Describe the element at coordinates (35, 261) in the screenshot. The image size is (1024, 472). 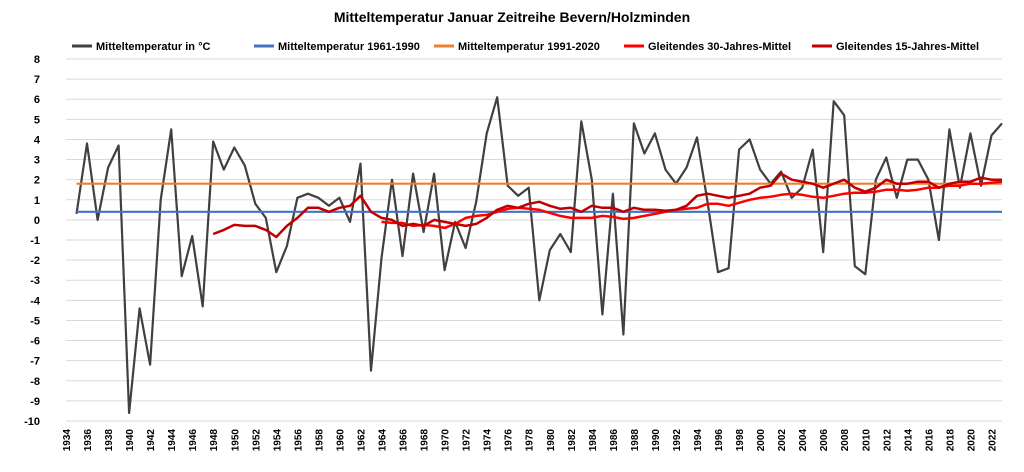
I see `y-tick-label: -2` at that location.